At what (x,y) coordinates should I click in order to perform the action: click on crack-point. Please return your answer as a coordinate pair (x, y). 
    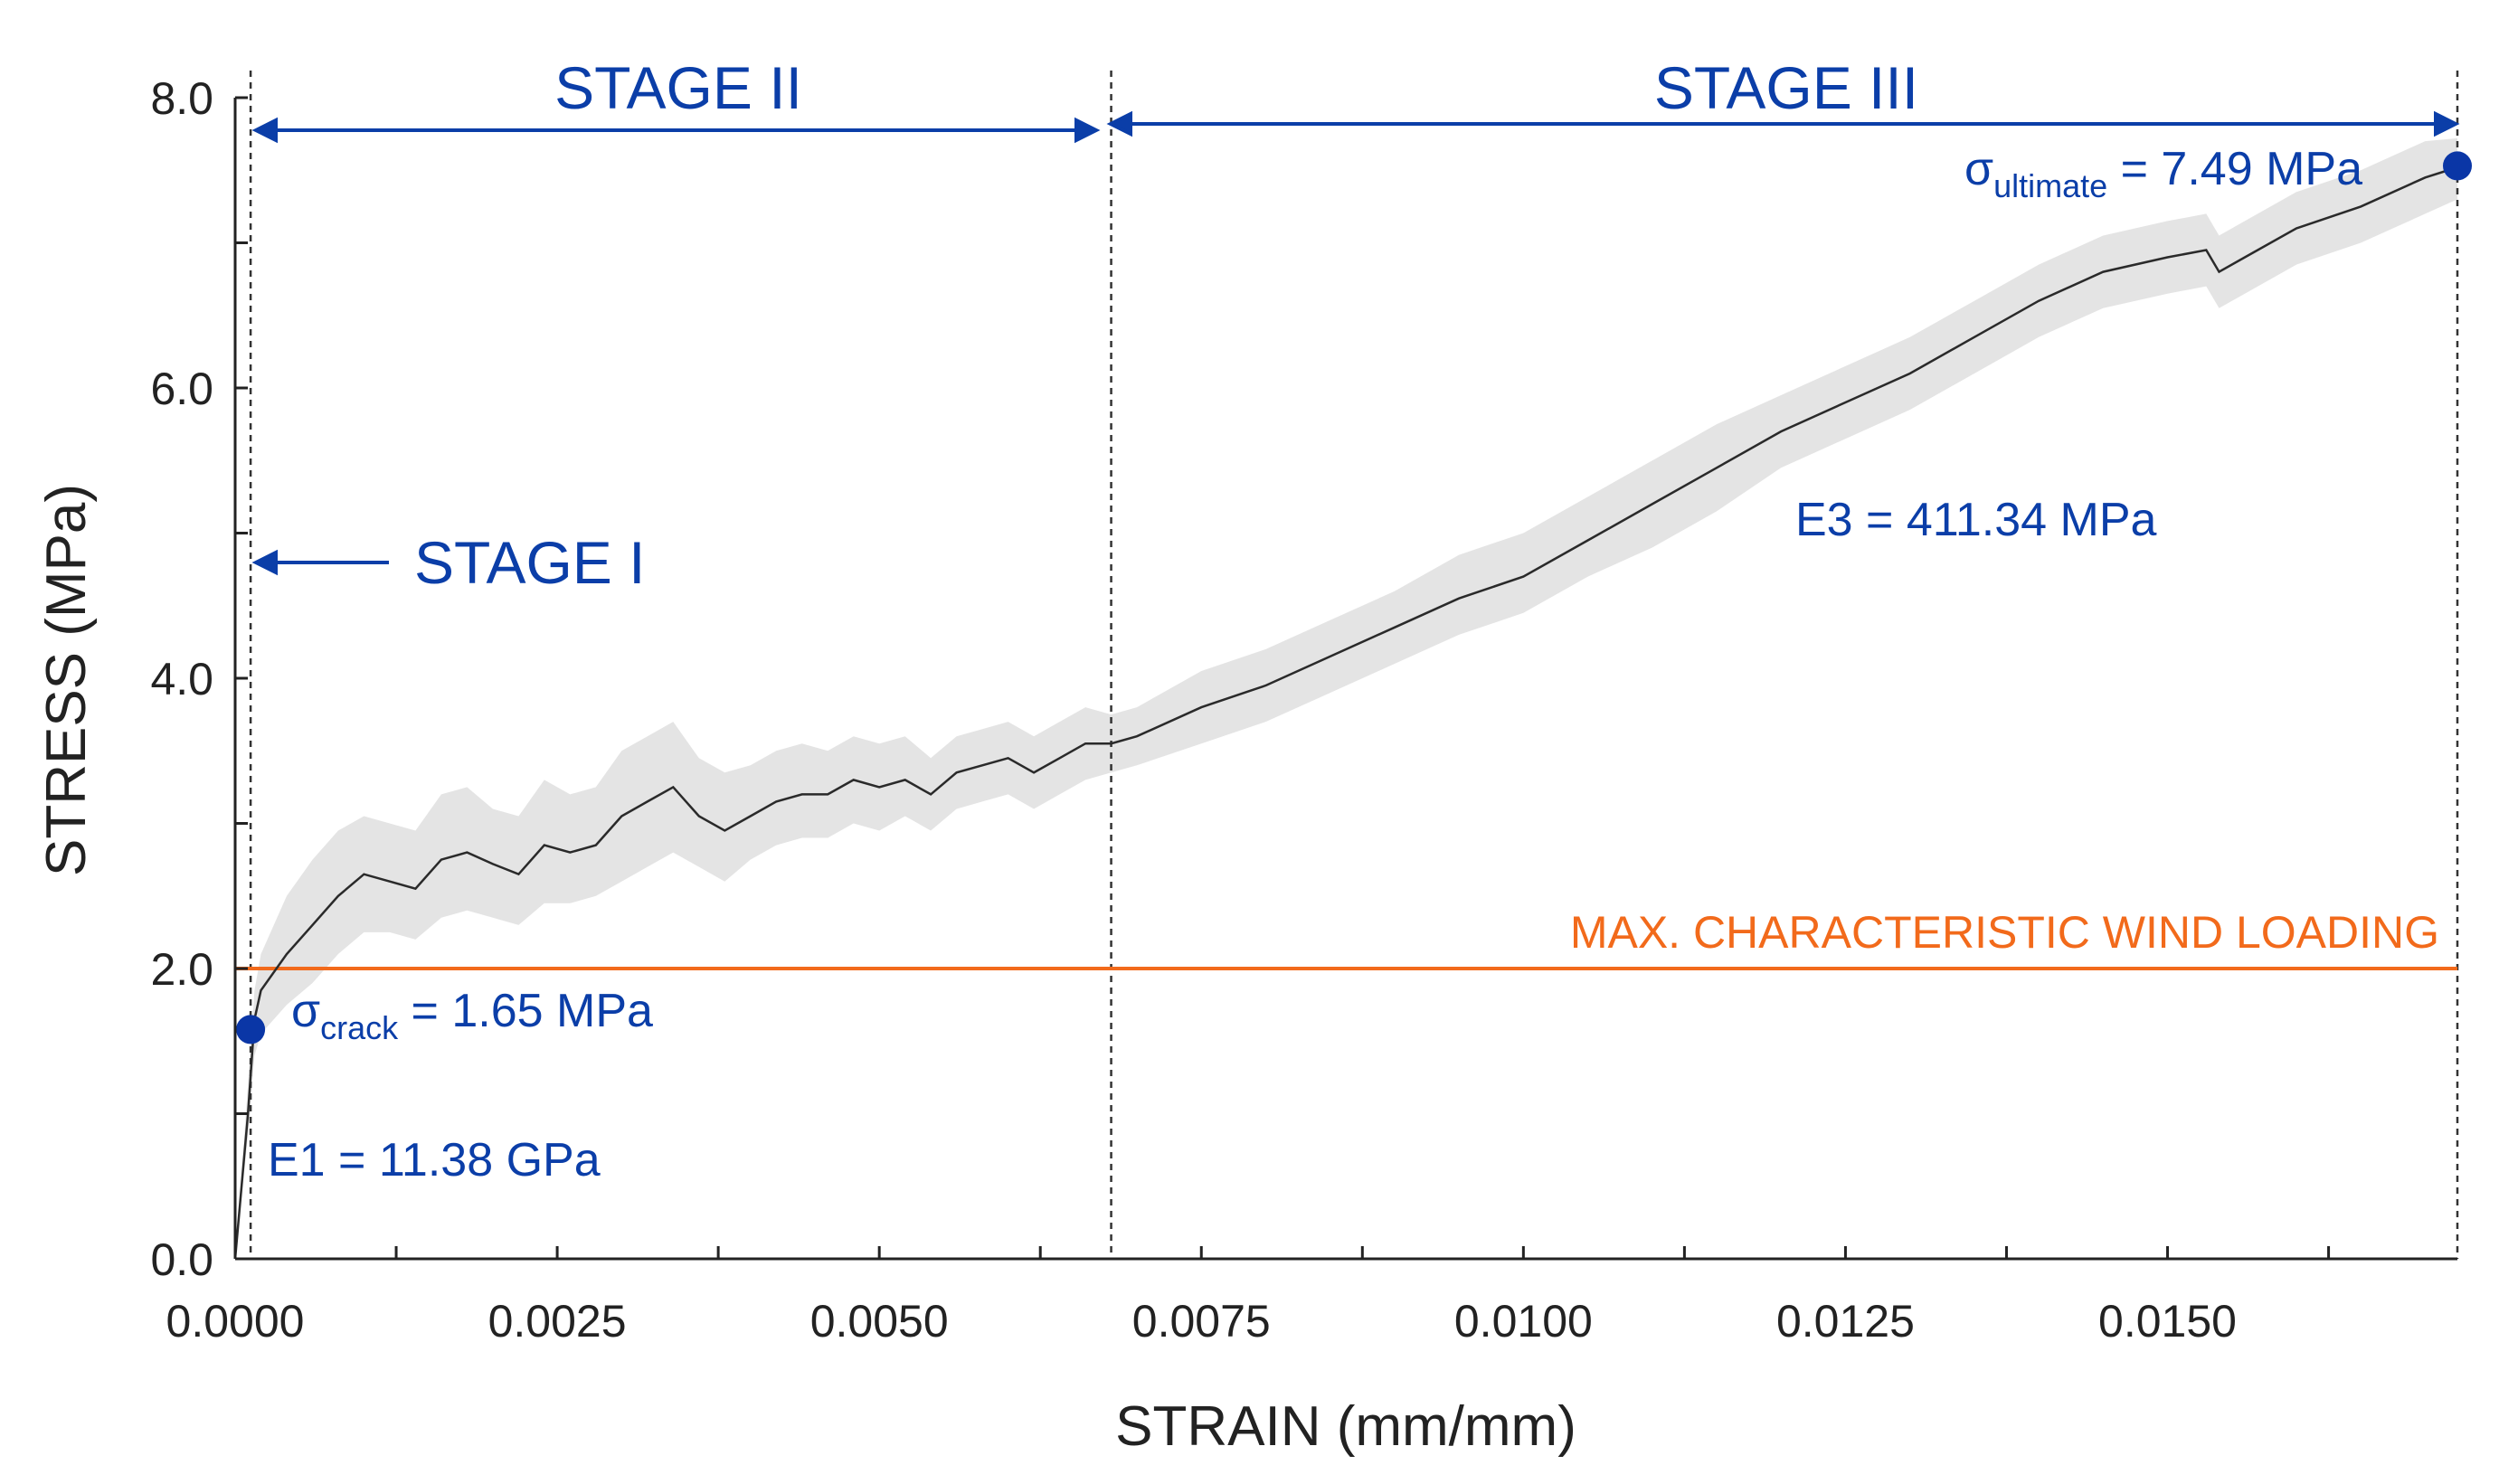
    Looking at the image, I should click on (251, 1029).